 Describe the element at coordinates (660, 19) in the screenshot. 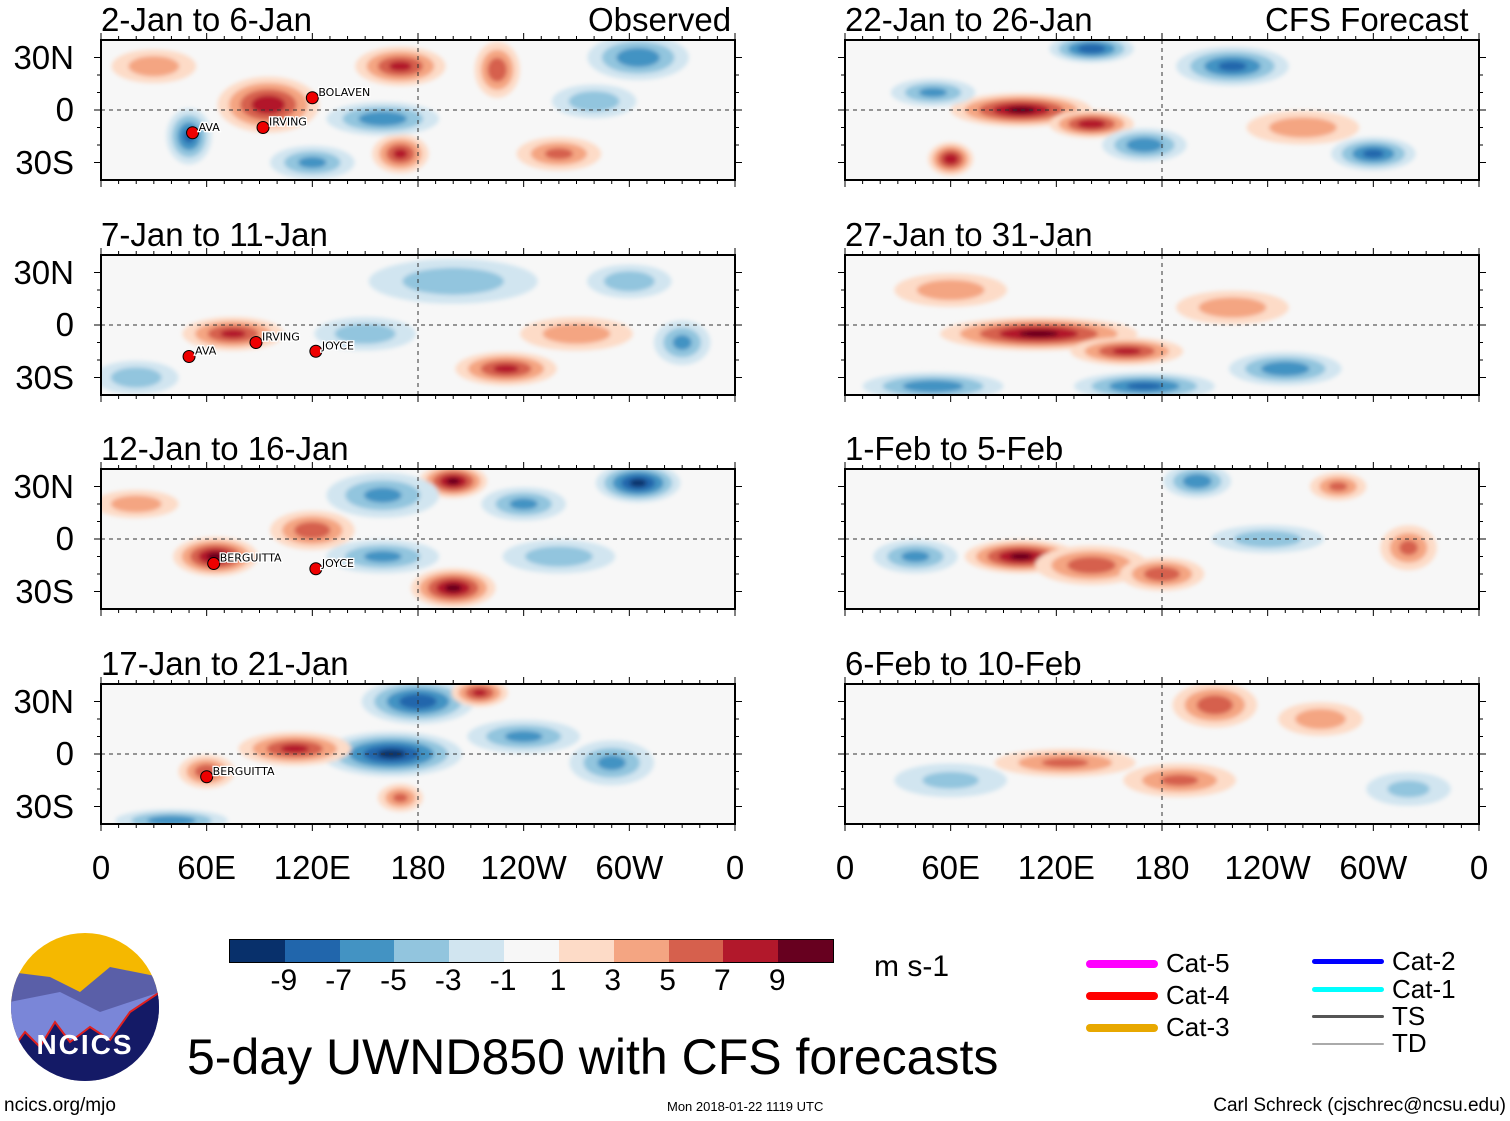

I see `observed-label: Observed` at that location.